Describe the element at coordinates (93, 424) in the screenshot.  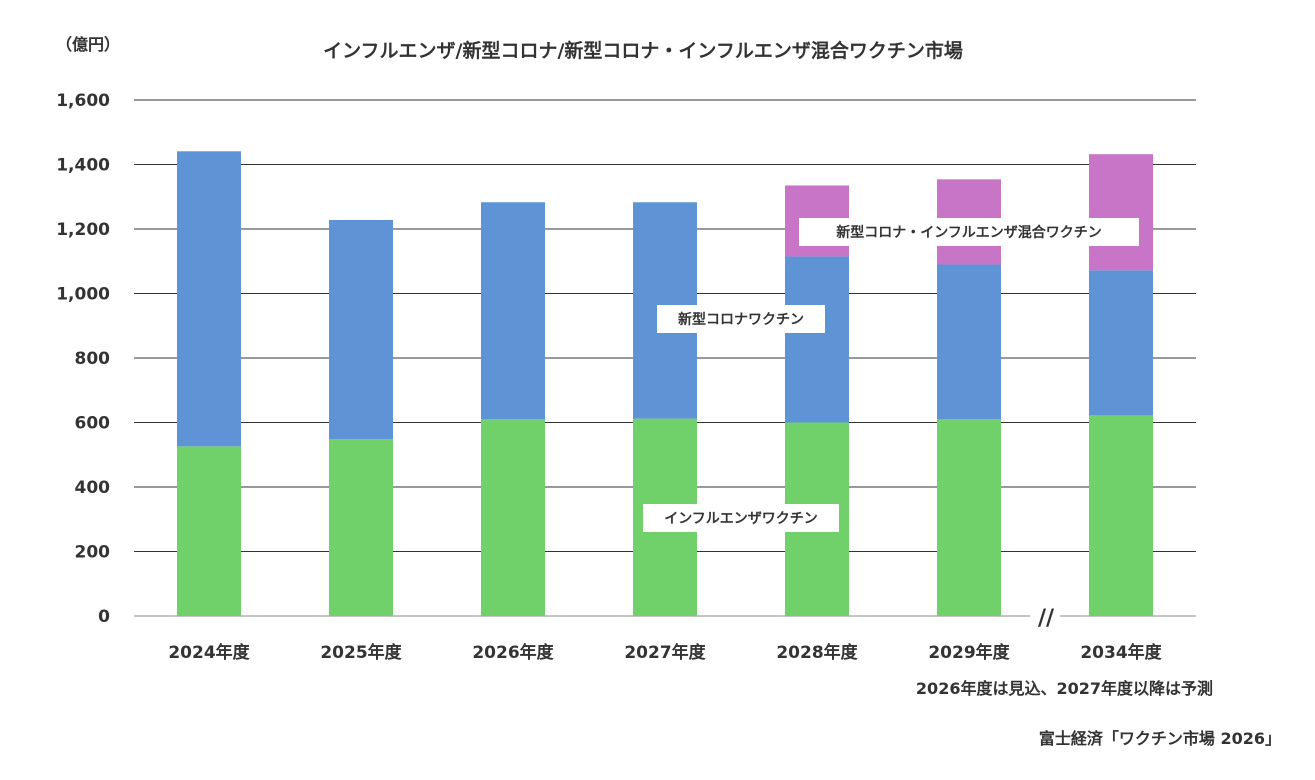
I see `y-tick-label: 600` at that location.